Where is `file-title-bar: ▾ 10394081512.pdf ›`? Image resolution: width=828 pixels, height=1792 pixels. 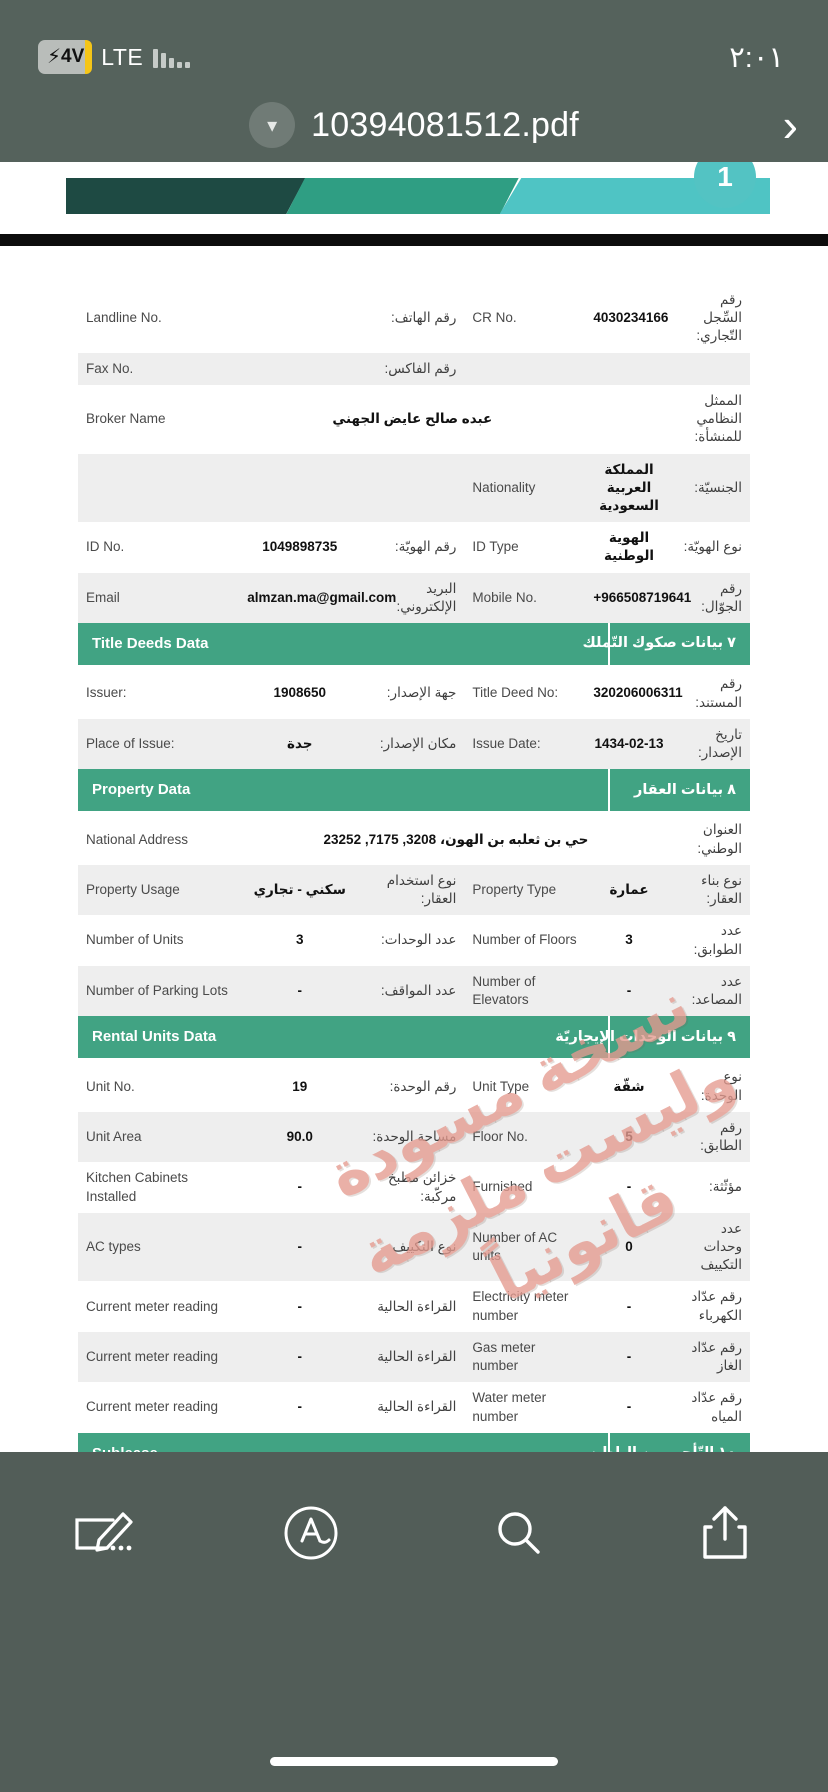
file-title-bar: ▾ 10394081512.pdf › is located at coordinates (414, 125).